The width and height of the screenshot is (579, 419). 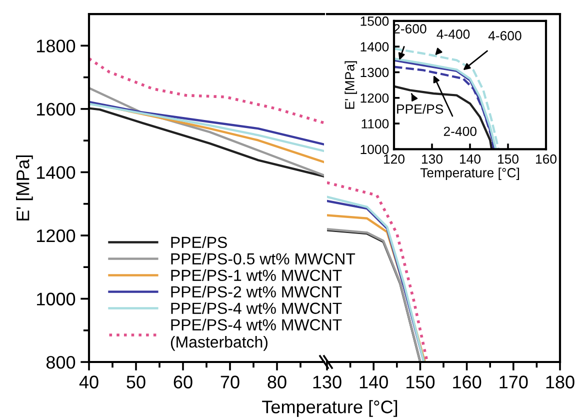 What do you see at coordinates (256, 292) in the screenshot?
I see `legend-label: PPE/PS-2 wt% MWCNT` at bounding box center [256, 292].